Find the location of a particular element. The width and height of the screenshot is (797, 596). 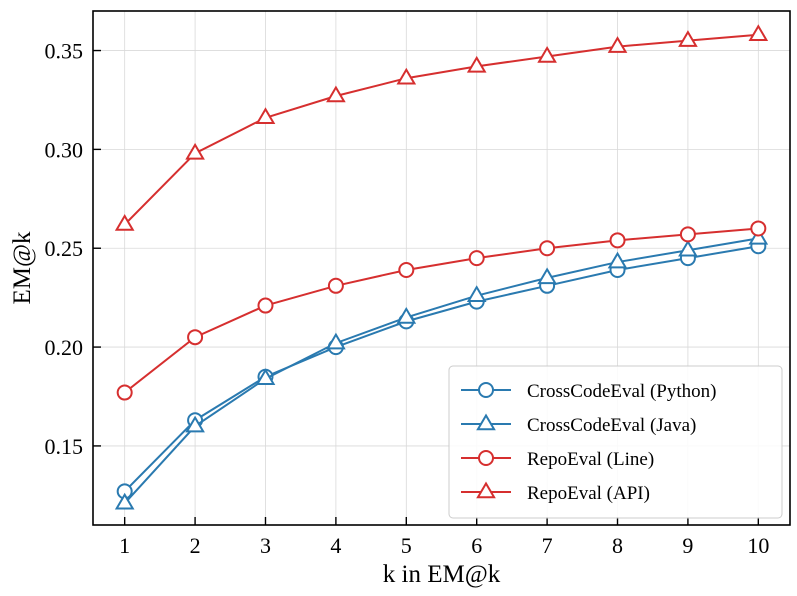

x-tick-label: 5 is located at coordinates (406, 545).